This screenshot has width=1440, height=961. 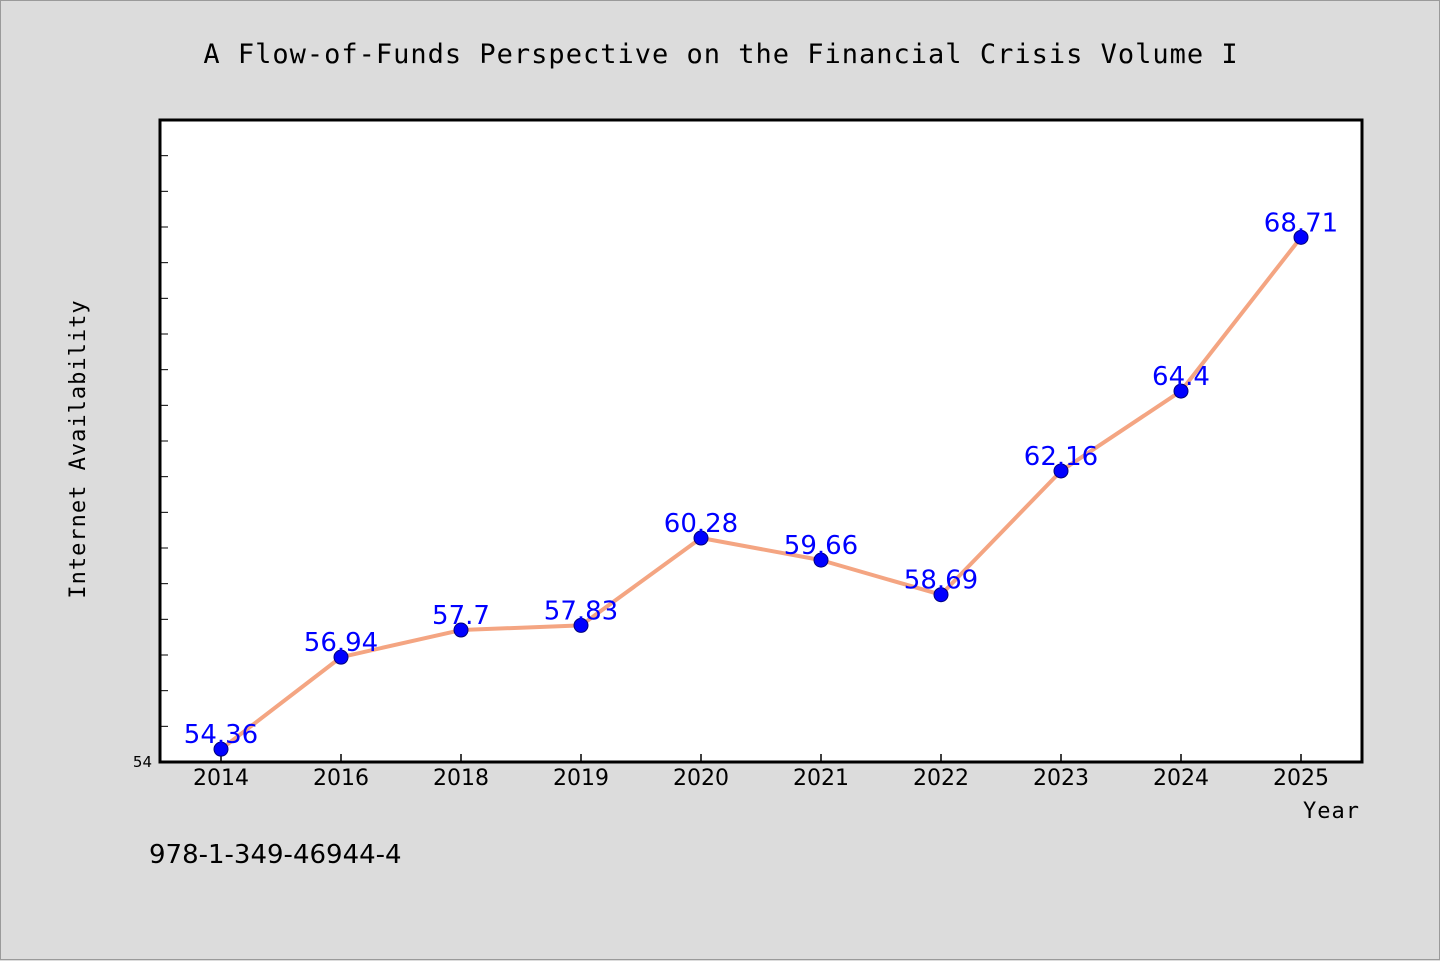 I want to click on x-tick-label: 2025, so click(x=1301, y=778).